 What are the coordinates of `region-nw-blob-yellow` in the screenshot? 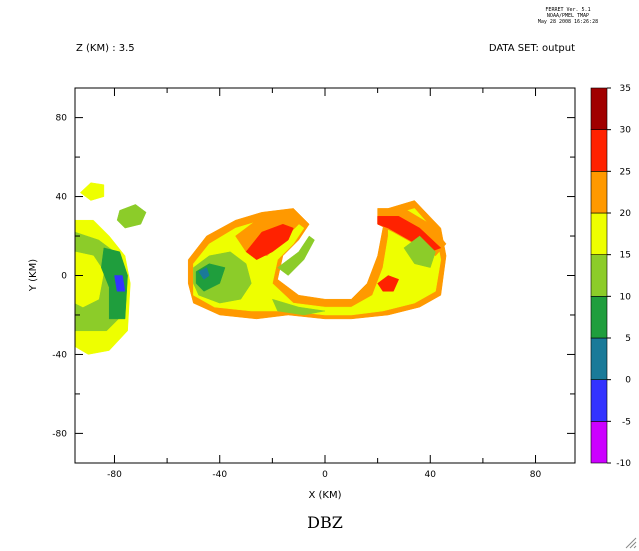 It's located at (92, 191).